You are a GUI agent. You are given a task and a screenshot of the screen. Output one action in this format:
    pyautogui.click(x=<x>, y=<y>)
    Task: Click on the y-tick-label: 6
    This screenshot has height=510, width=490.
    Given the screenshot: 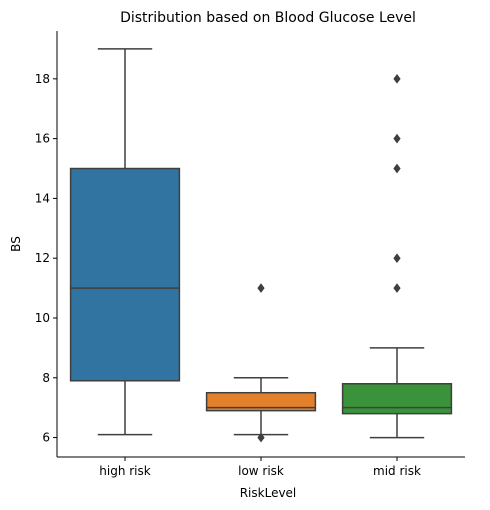 What is the action you would take?
    pyautogui.click(x=46, y=438)
    